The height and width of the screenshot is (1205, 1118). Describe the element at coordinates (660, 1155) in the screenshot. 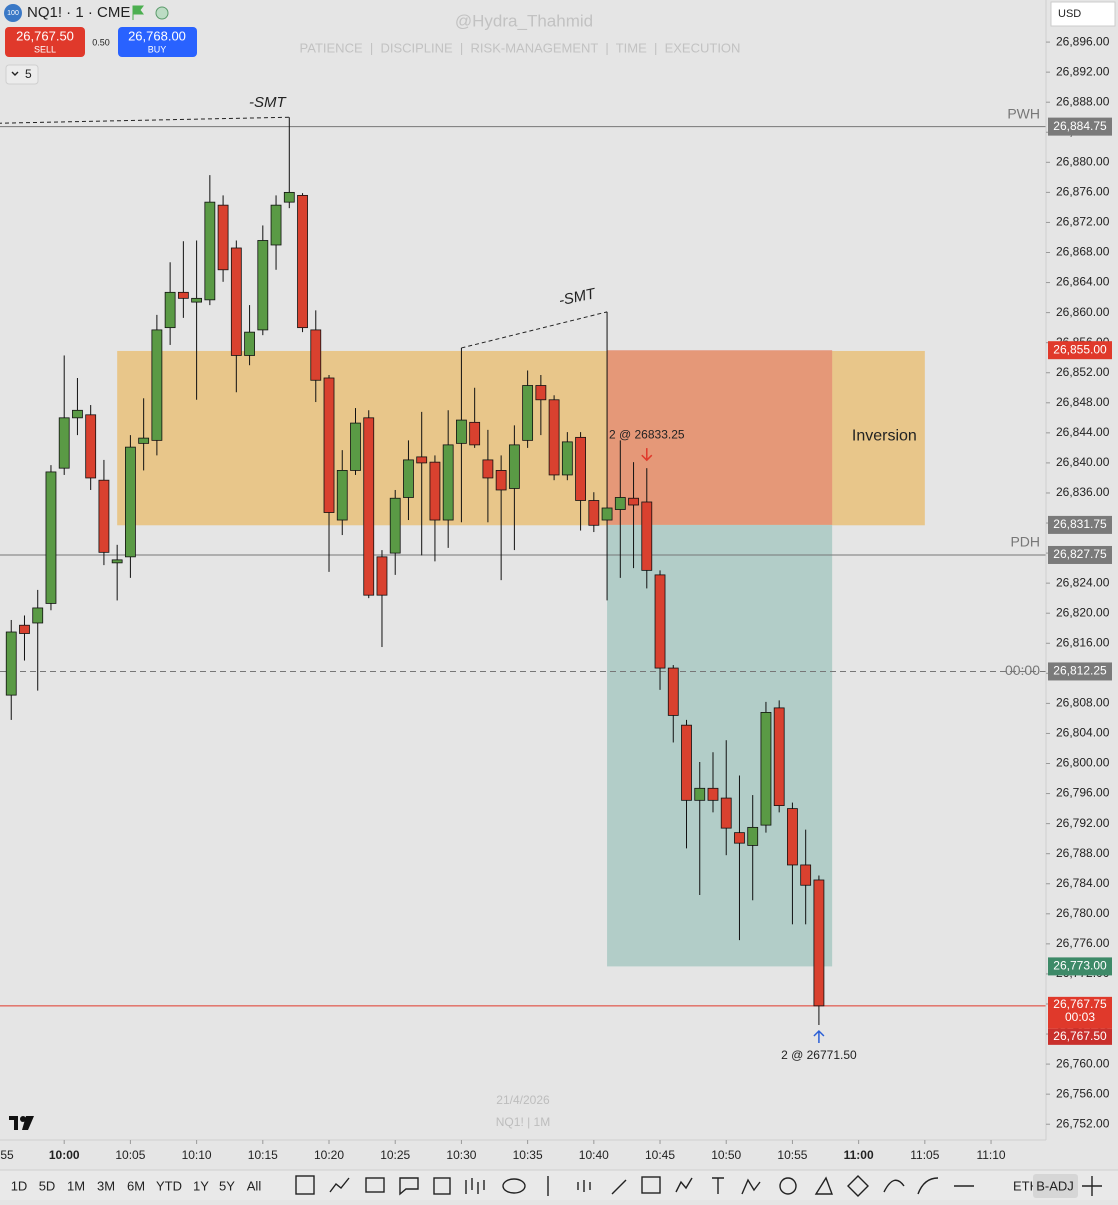

I see `x-tick-label: 10:45` at that location.